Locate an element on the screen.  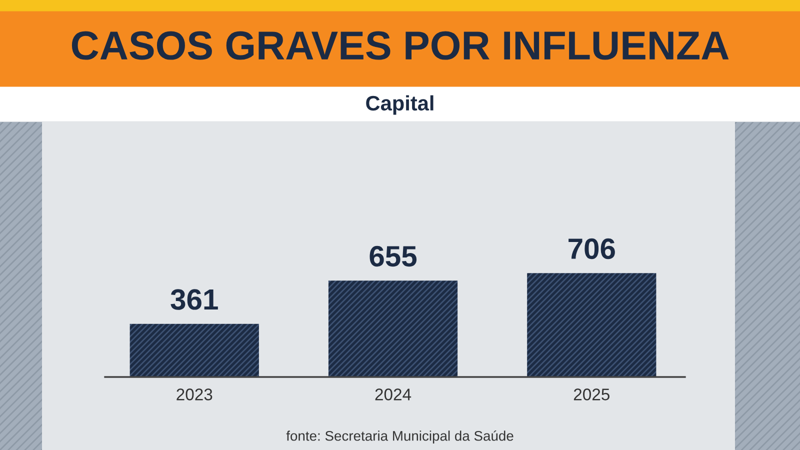
x-tick-label: 2025 is located at coordinates (592, 394).